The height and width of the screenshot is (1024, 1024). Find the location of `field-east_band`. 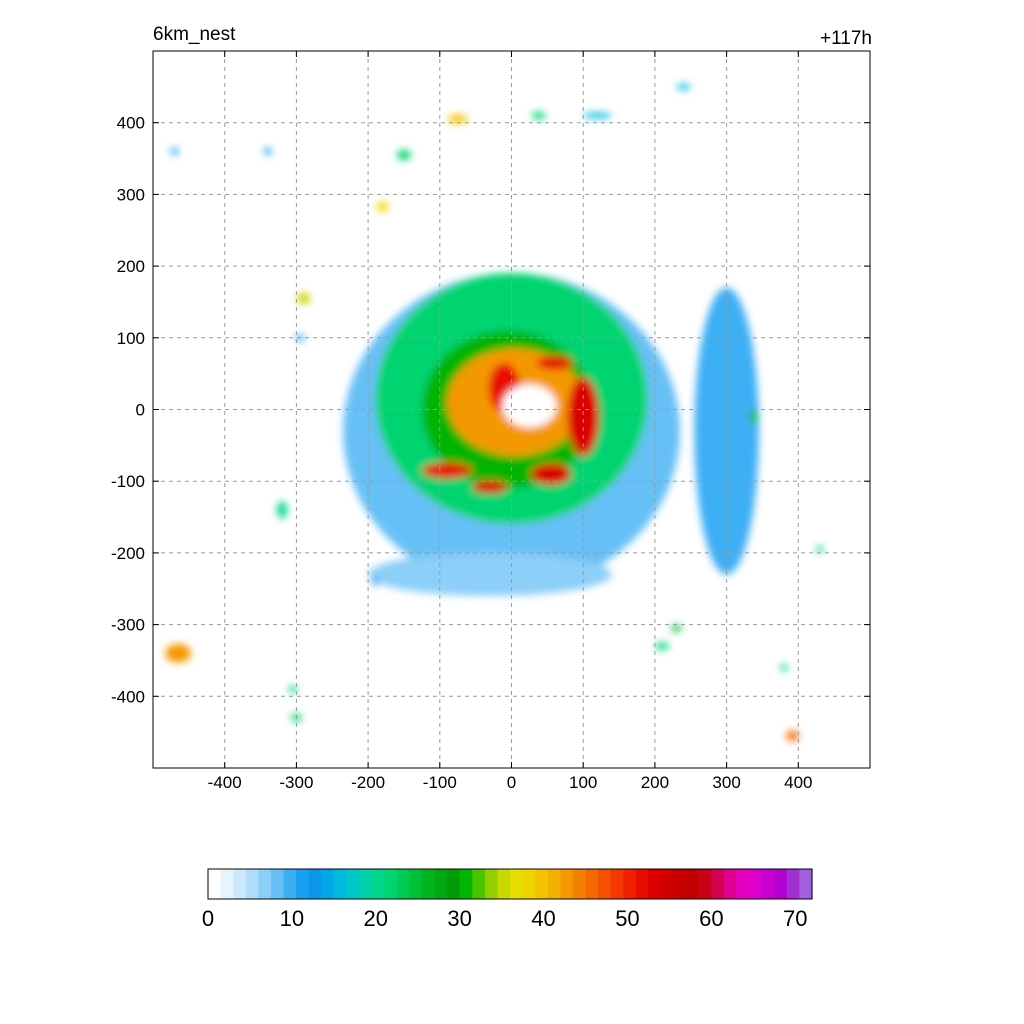

field-east_band is located at coordinates (726, 431).